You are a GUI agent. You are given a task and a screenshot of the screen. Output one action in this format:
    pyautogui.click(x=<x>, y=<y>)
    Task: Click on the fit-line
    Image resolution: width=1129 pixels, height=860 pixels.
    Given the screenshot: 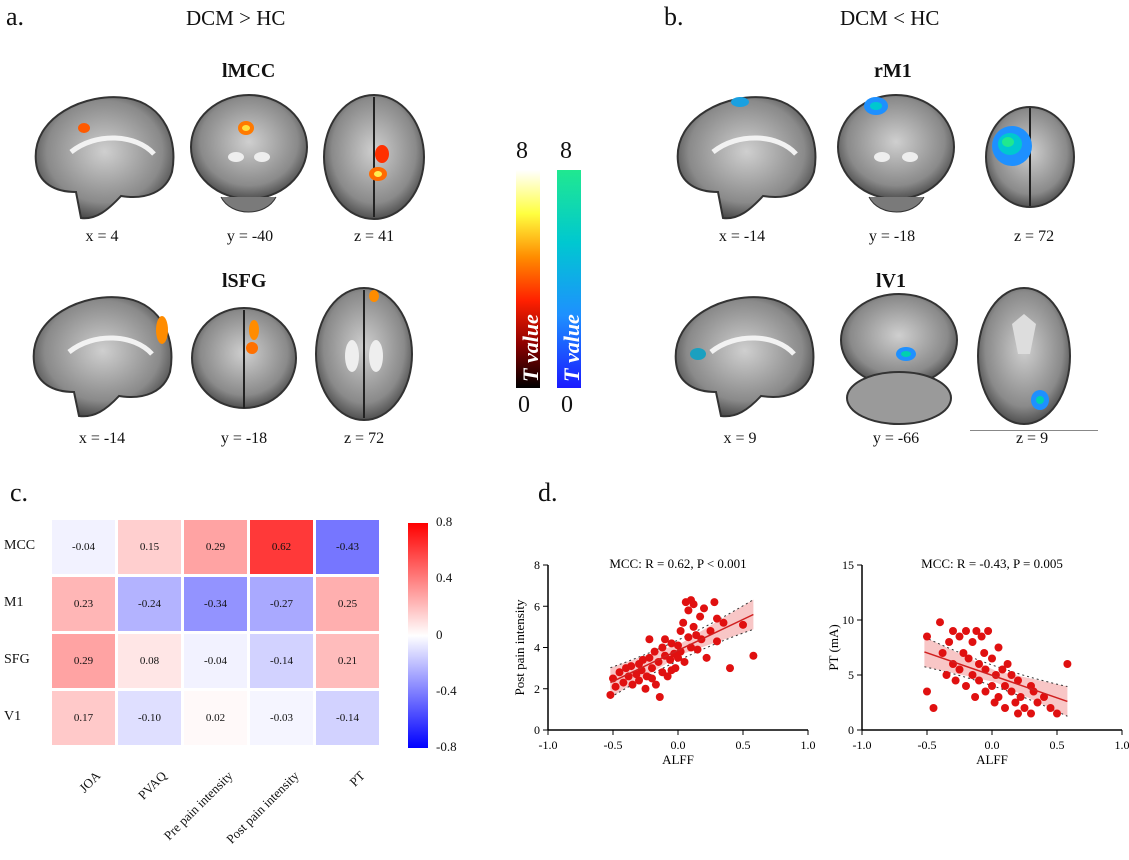 What is the action you would take?
    pyautogui.click(x=682, y=648)
    